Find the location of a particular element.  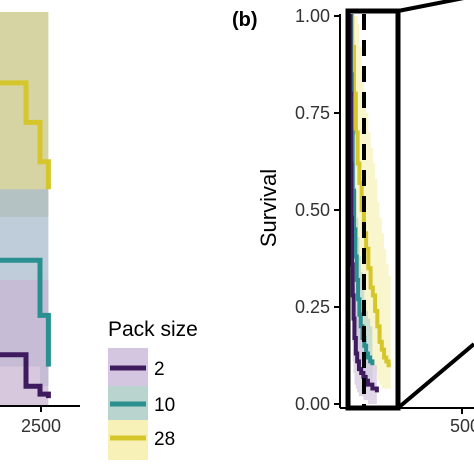

y-tick-label: 0.75 is located at coordinates (312, 113).